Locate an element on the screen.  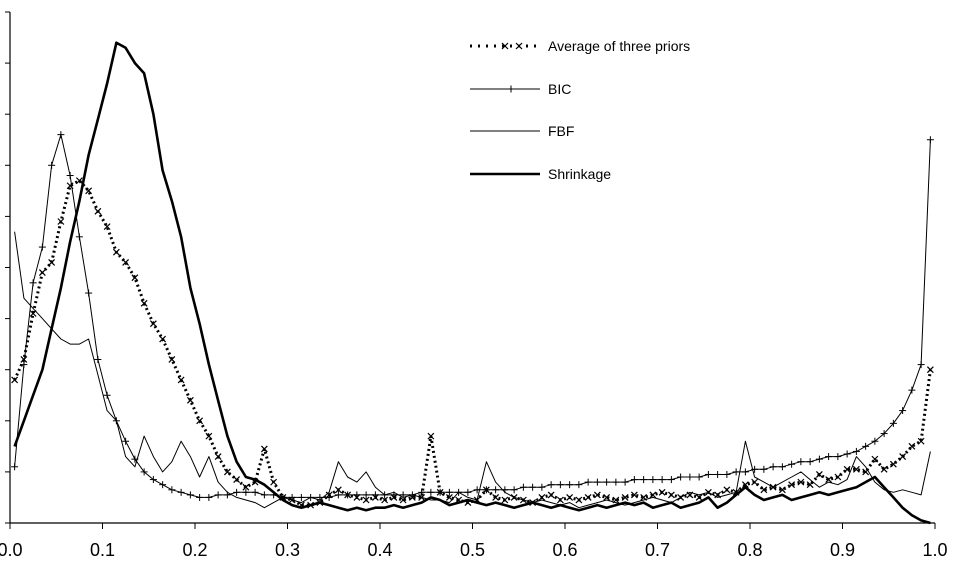
x-tick-label: 0.0 is located at coordinates (11, 550).